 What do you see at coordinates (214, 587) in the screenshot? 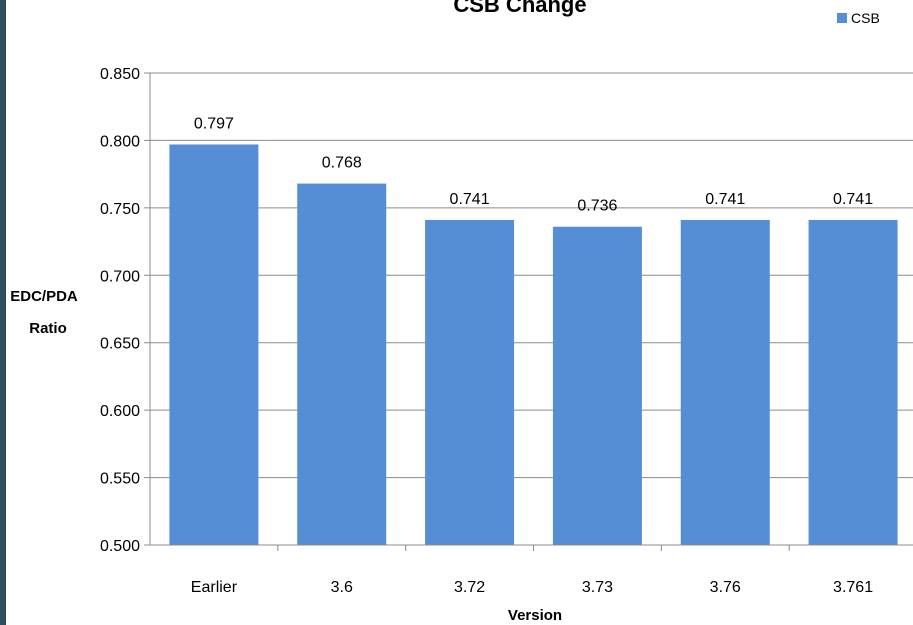
I see `x-category-label: Earlier` at bounding box center [214, 587].